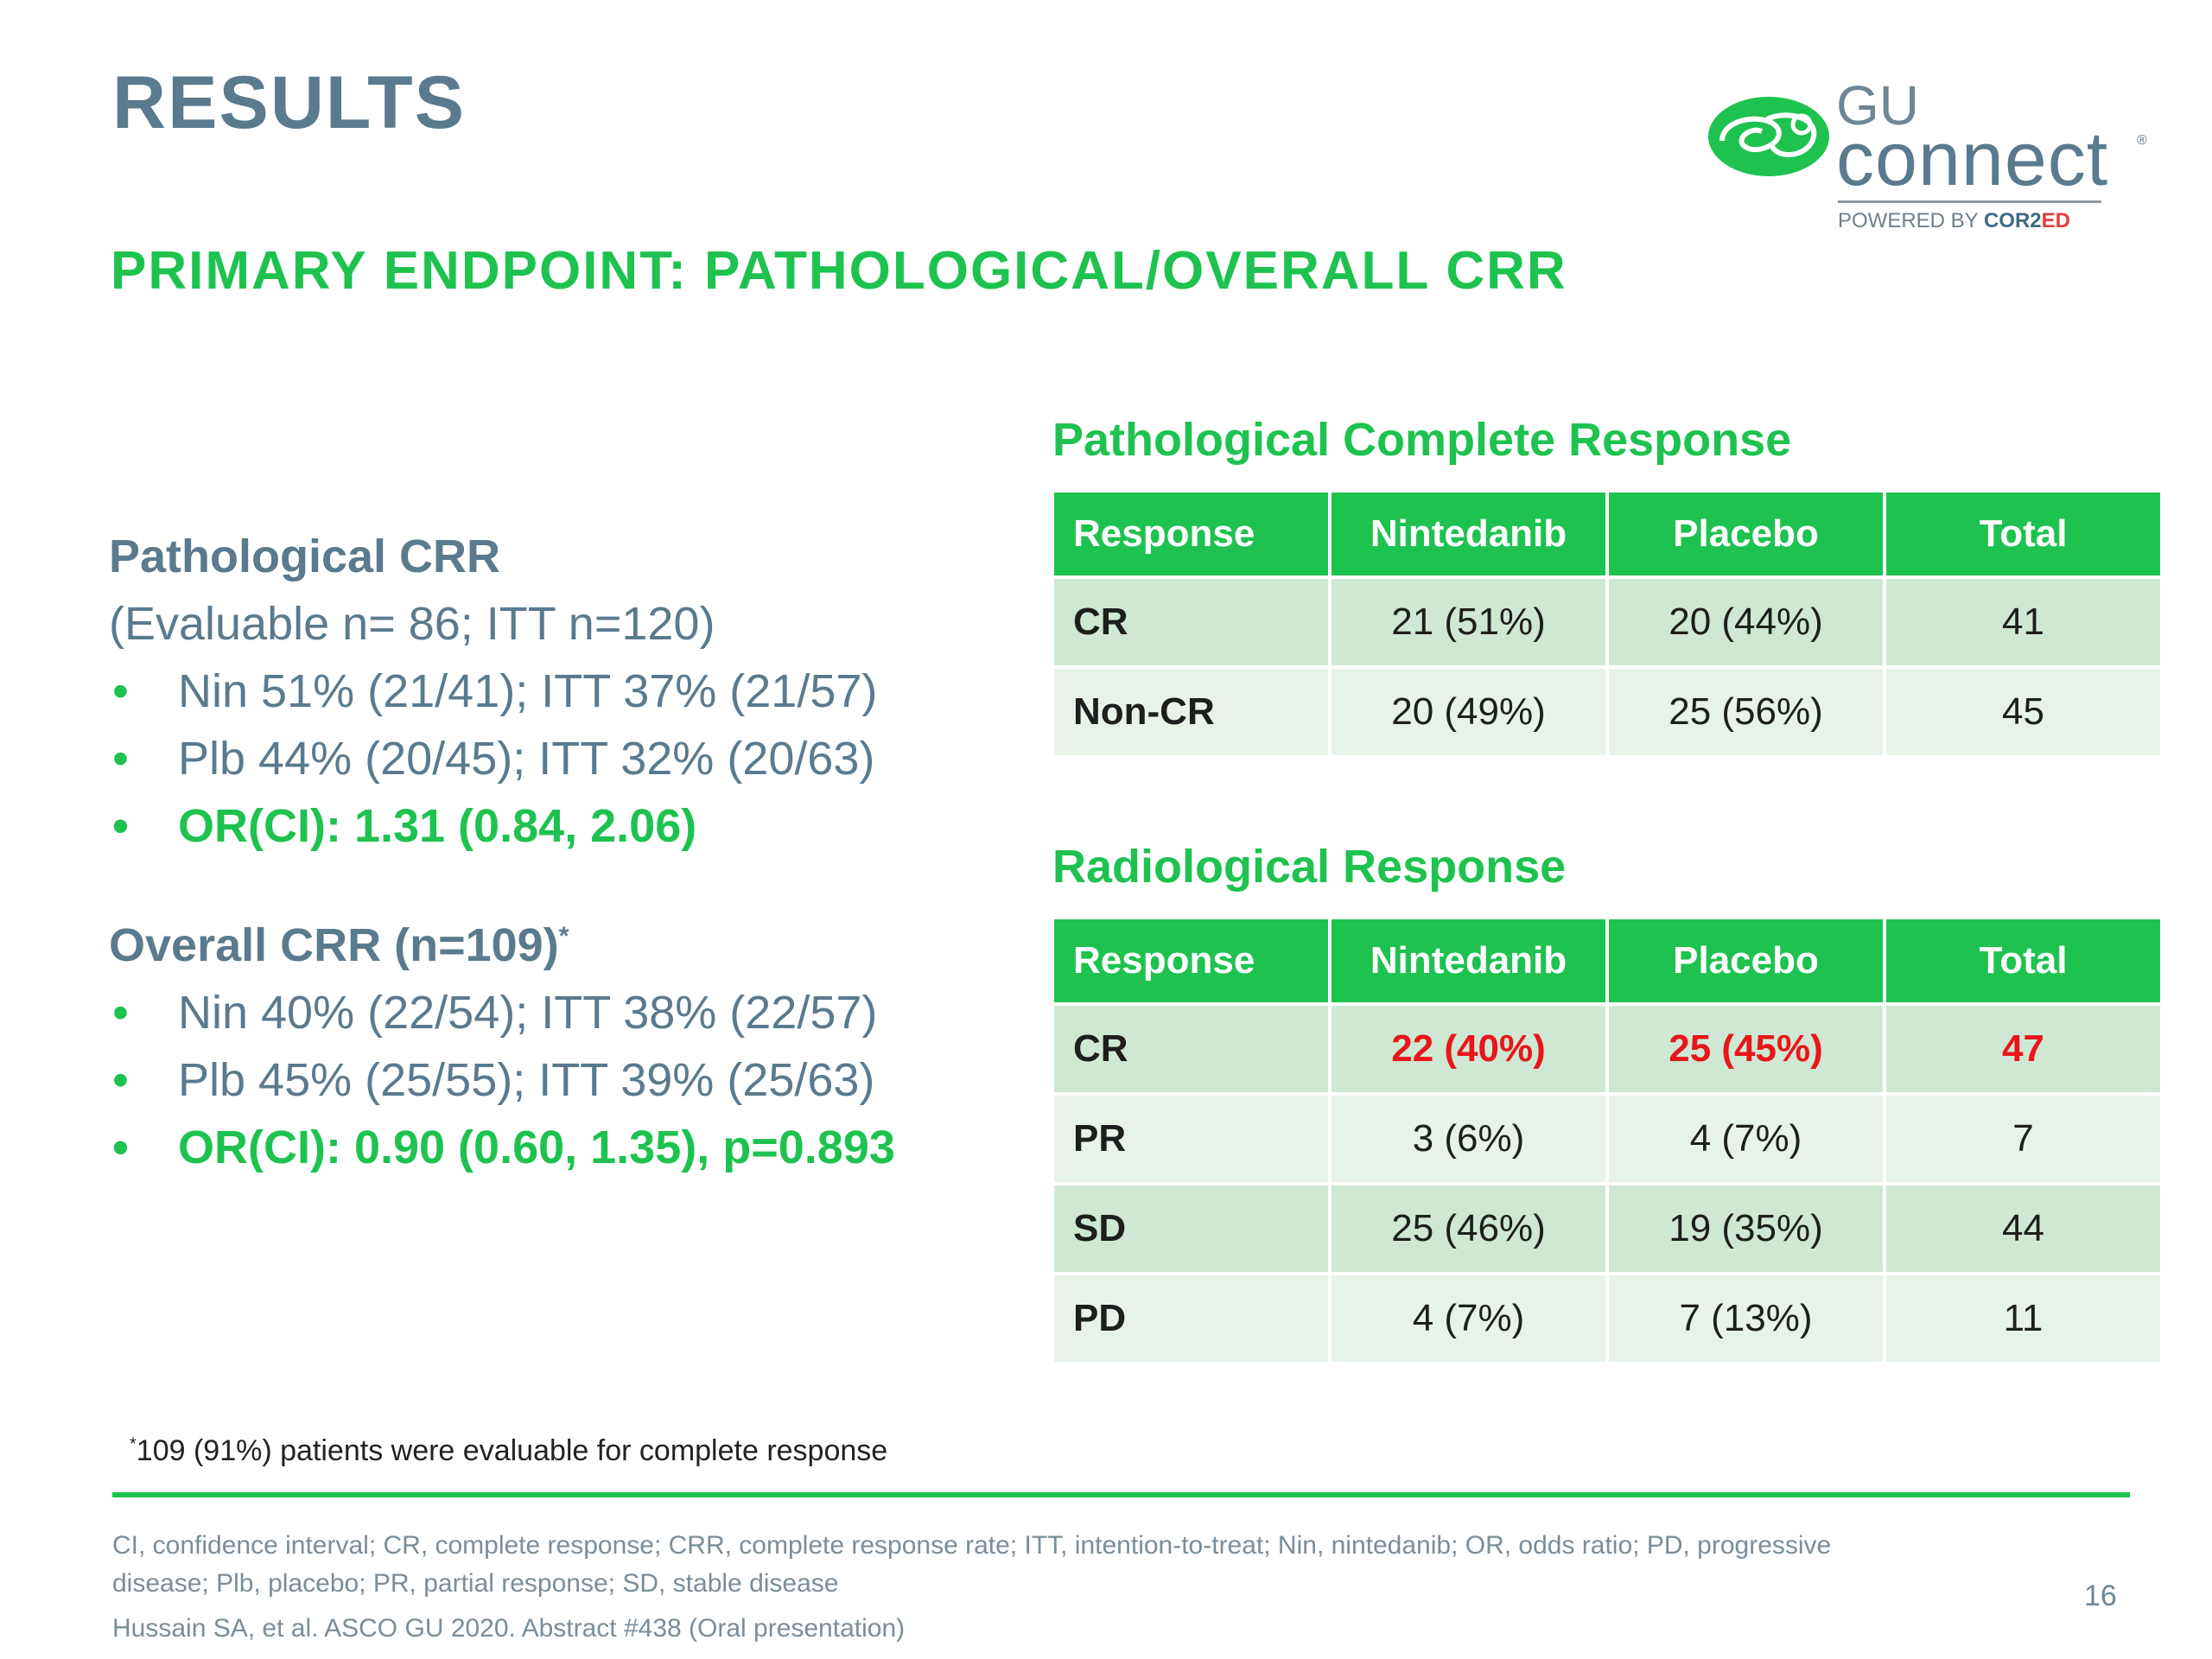  I want to click on page-number: 16, so click(2100, 1596).